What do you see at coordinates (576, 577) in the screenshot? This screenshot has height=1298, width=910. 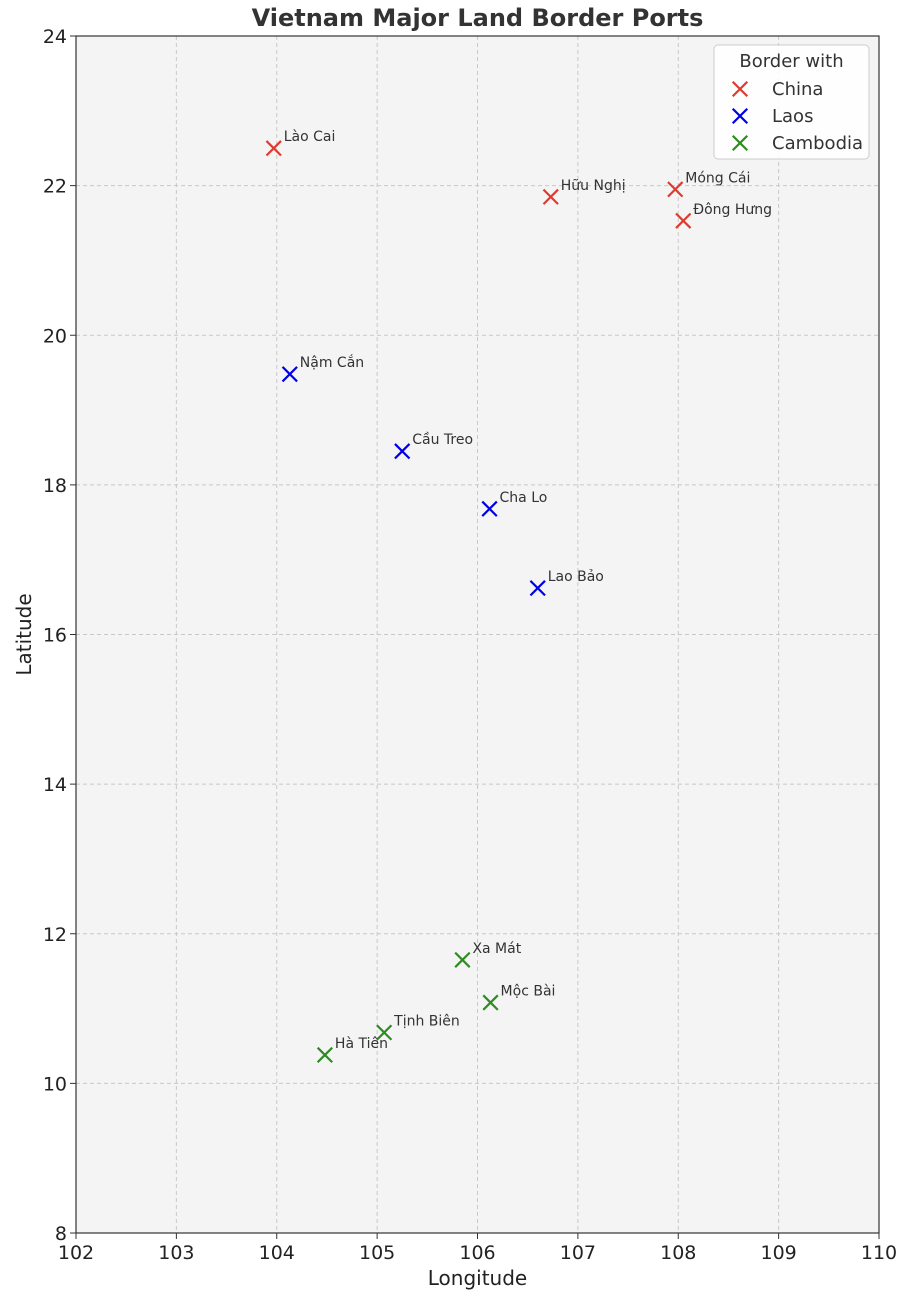 I see `data-point-label: Lao Bảo` at bounding box center [576, 577].